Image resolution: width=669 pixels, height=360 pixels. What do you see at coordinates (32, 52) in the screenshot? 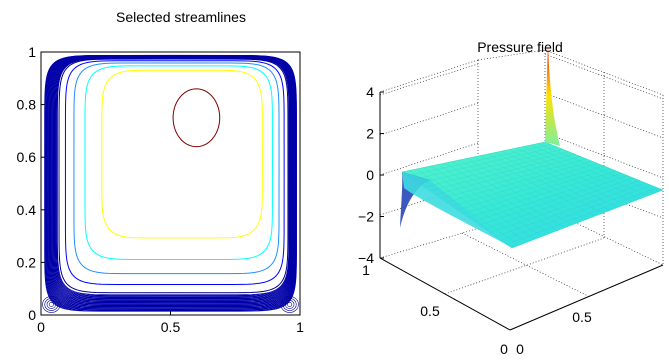
I see `streamlines-y-tick-label: 1` at bounding box center [32, 52].